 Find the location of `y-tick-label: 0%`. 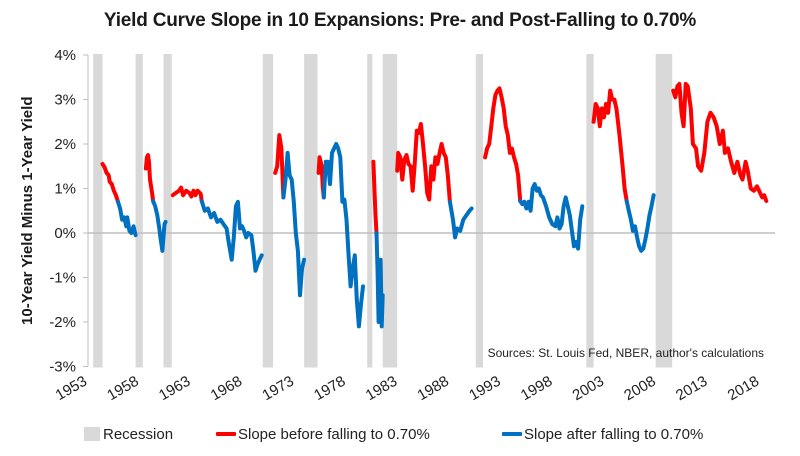

y-tick-label: 0% is located at coordinates (65, 233).